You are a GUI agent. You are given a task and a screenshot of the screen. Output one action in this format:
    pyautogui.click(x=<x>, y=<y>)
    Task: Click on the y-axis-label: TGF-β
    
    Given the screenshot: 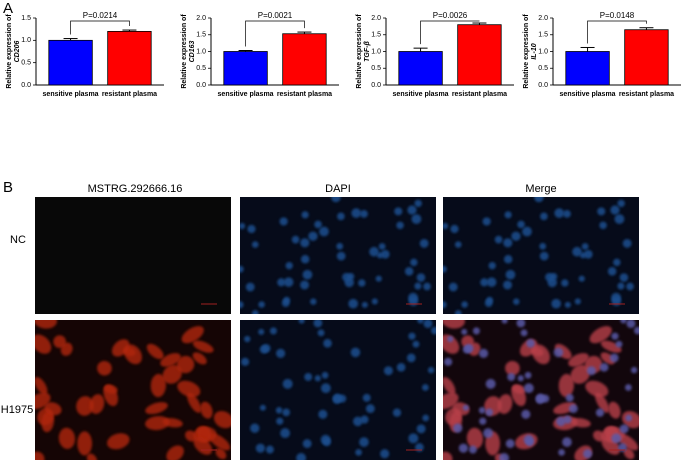 What is the action you would take?
    pyautogui.click(x=367, y=51)
    